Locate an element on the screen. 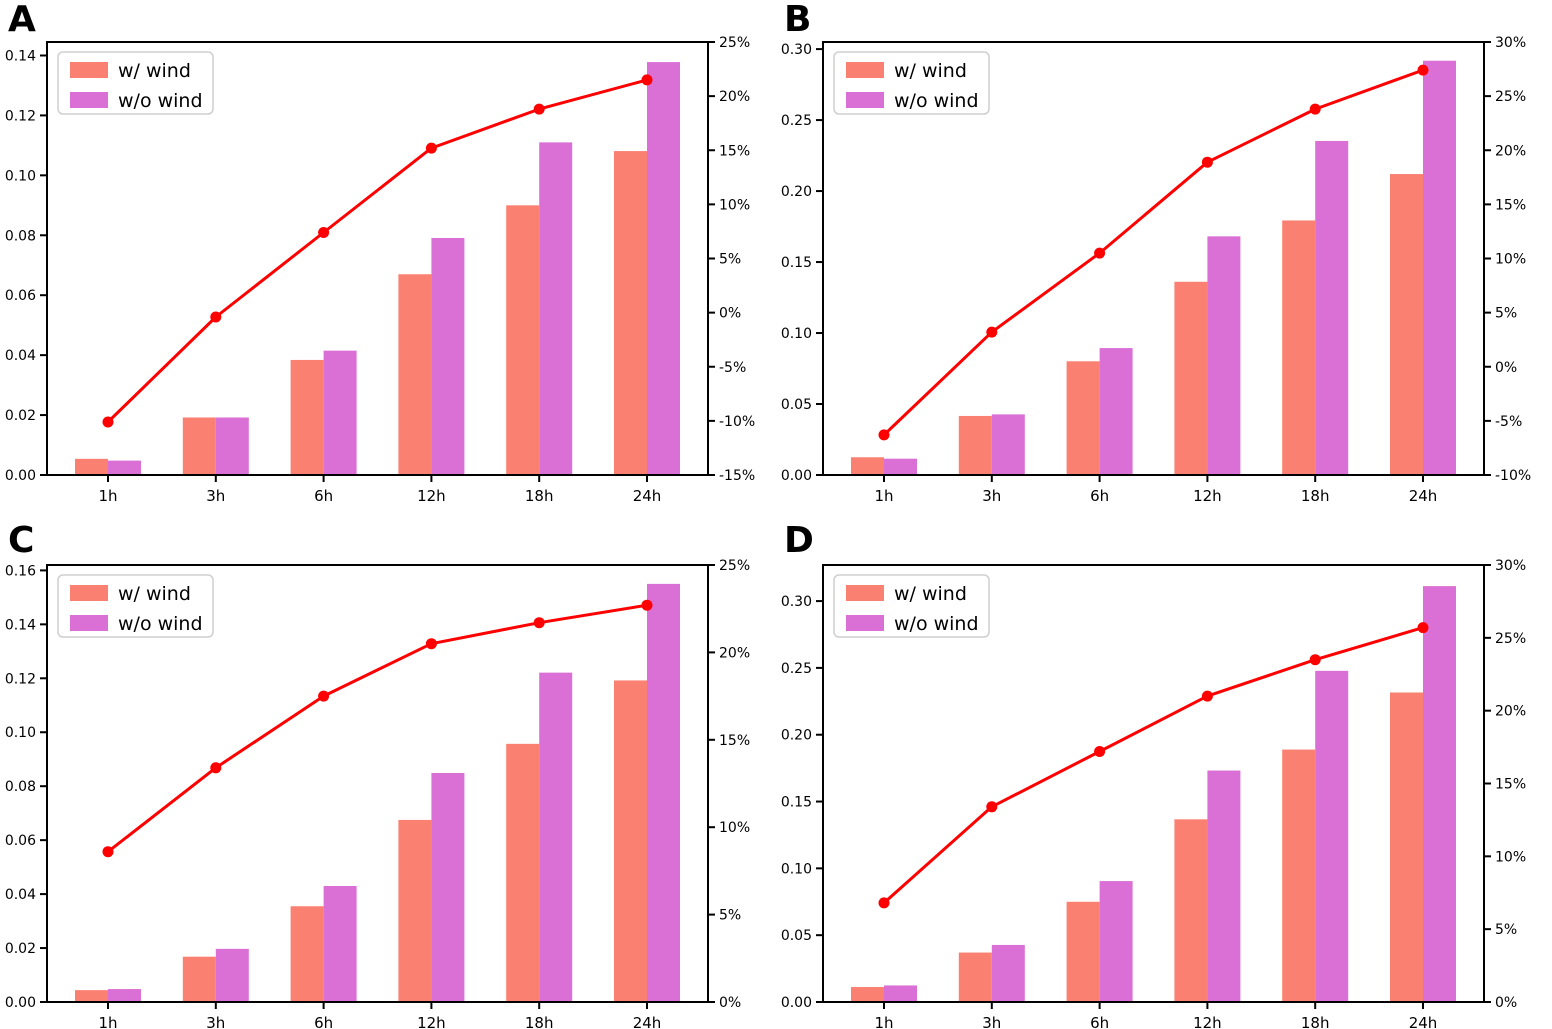 The height and width of the screenshot is (1029, 1552). right-axis-tick-label: -10% is located at coordinates (1513, 476).